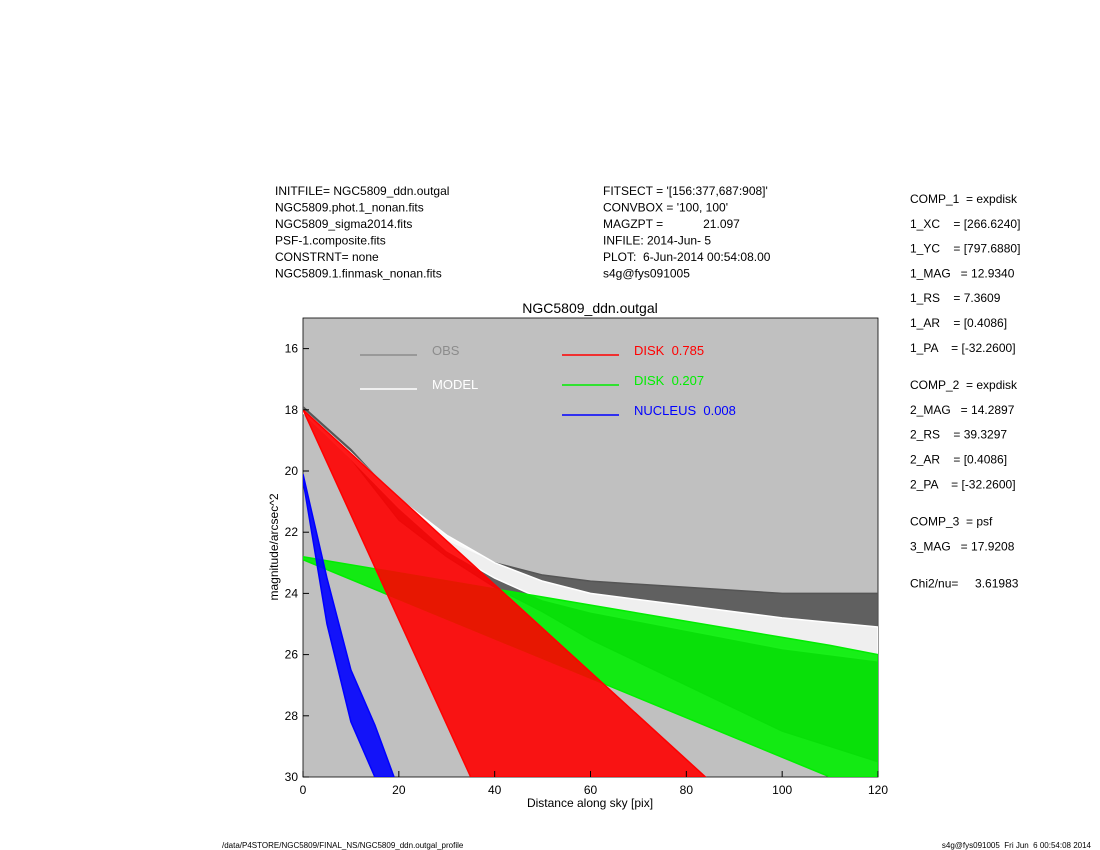 The height and width of the screenshot is (850, 1100). Describe the element at coordinates (963, 484) in the screenshot. I see `component-text: 2_PA = [-32.2600]` at that location.